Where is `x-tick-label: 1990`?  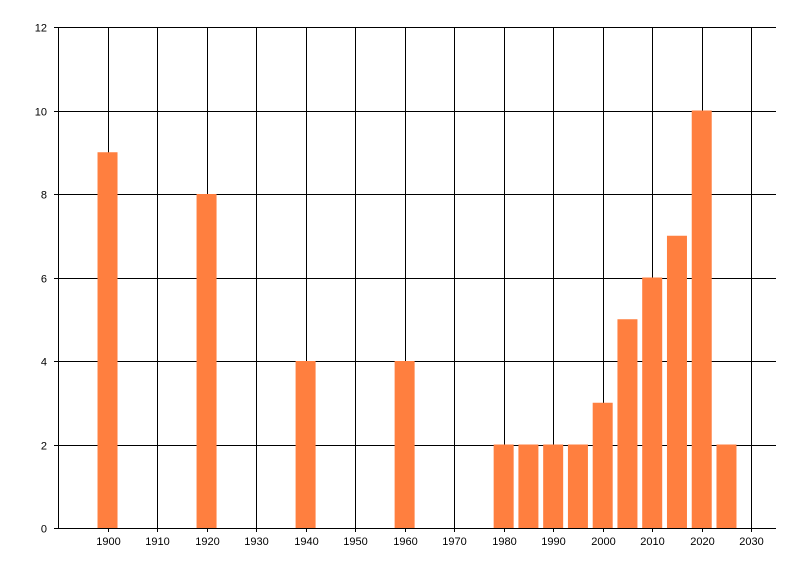
x-tick-label: 1990 is located at coordinates (553, 542).